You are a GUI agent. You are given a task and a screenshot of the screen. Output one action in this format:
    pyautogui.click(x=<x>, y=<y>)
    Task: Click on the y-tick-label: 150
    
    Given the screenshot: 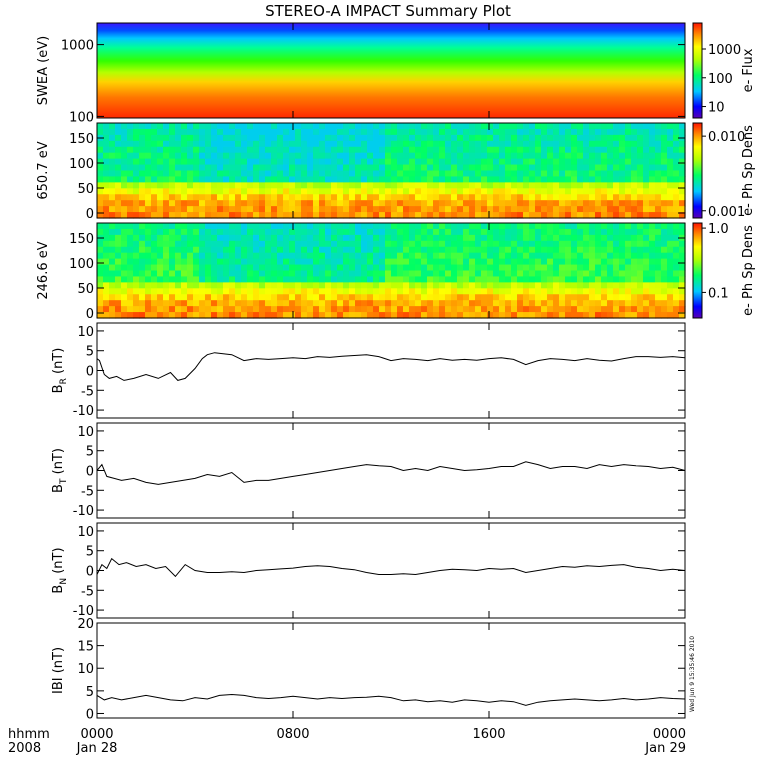 What is the action you would take?
    pyautogui.click(x=81, y=239)
    